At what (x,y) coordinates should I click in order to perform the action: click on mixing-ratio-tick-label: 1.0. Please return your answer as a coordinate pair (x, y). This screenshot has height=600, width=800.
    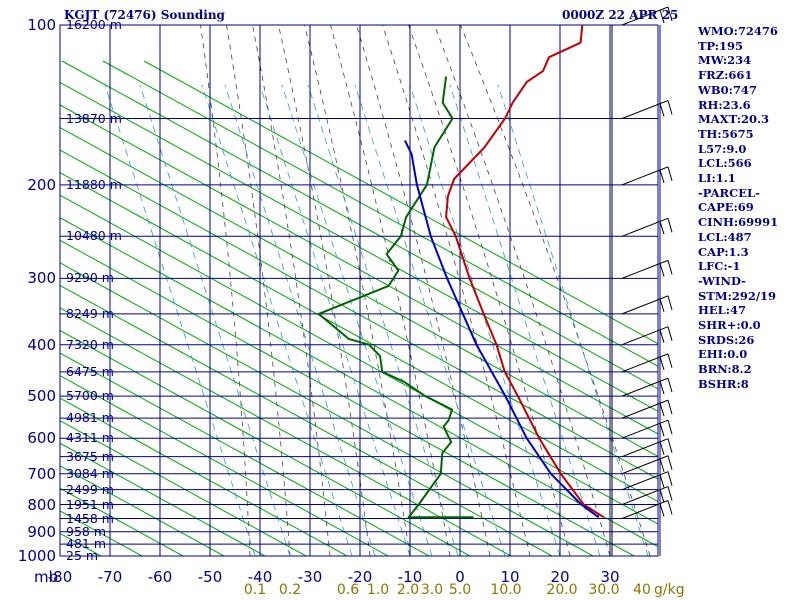
    Looking at the image, I should click on (378, 590).